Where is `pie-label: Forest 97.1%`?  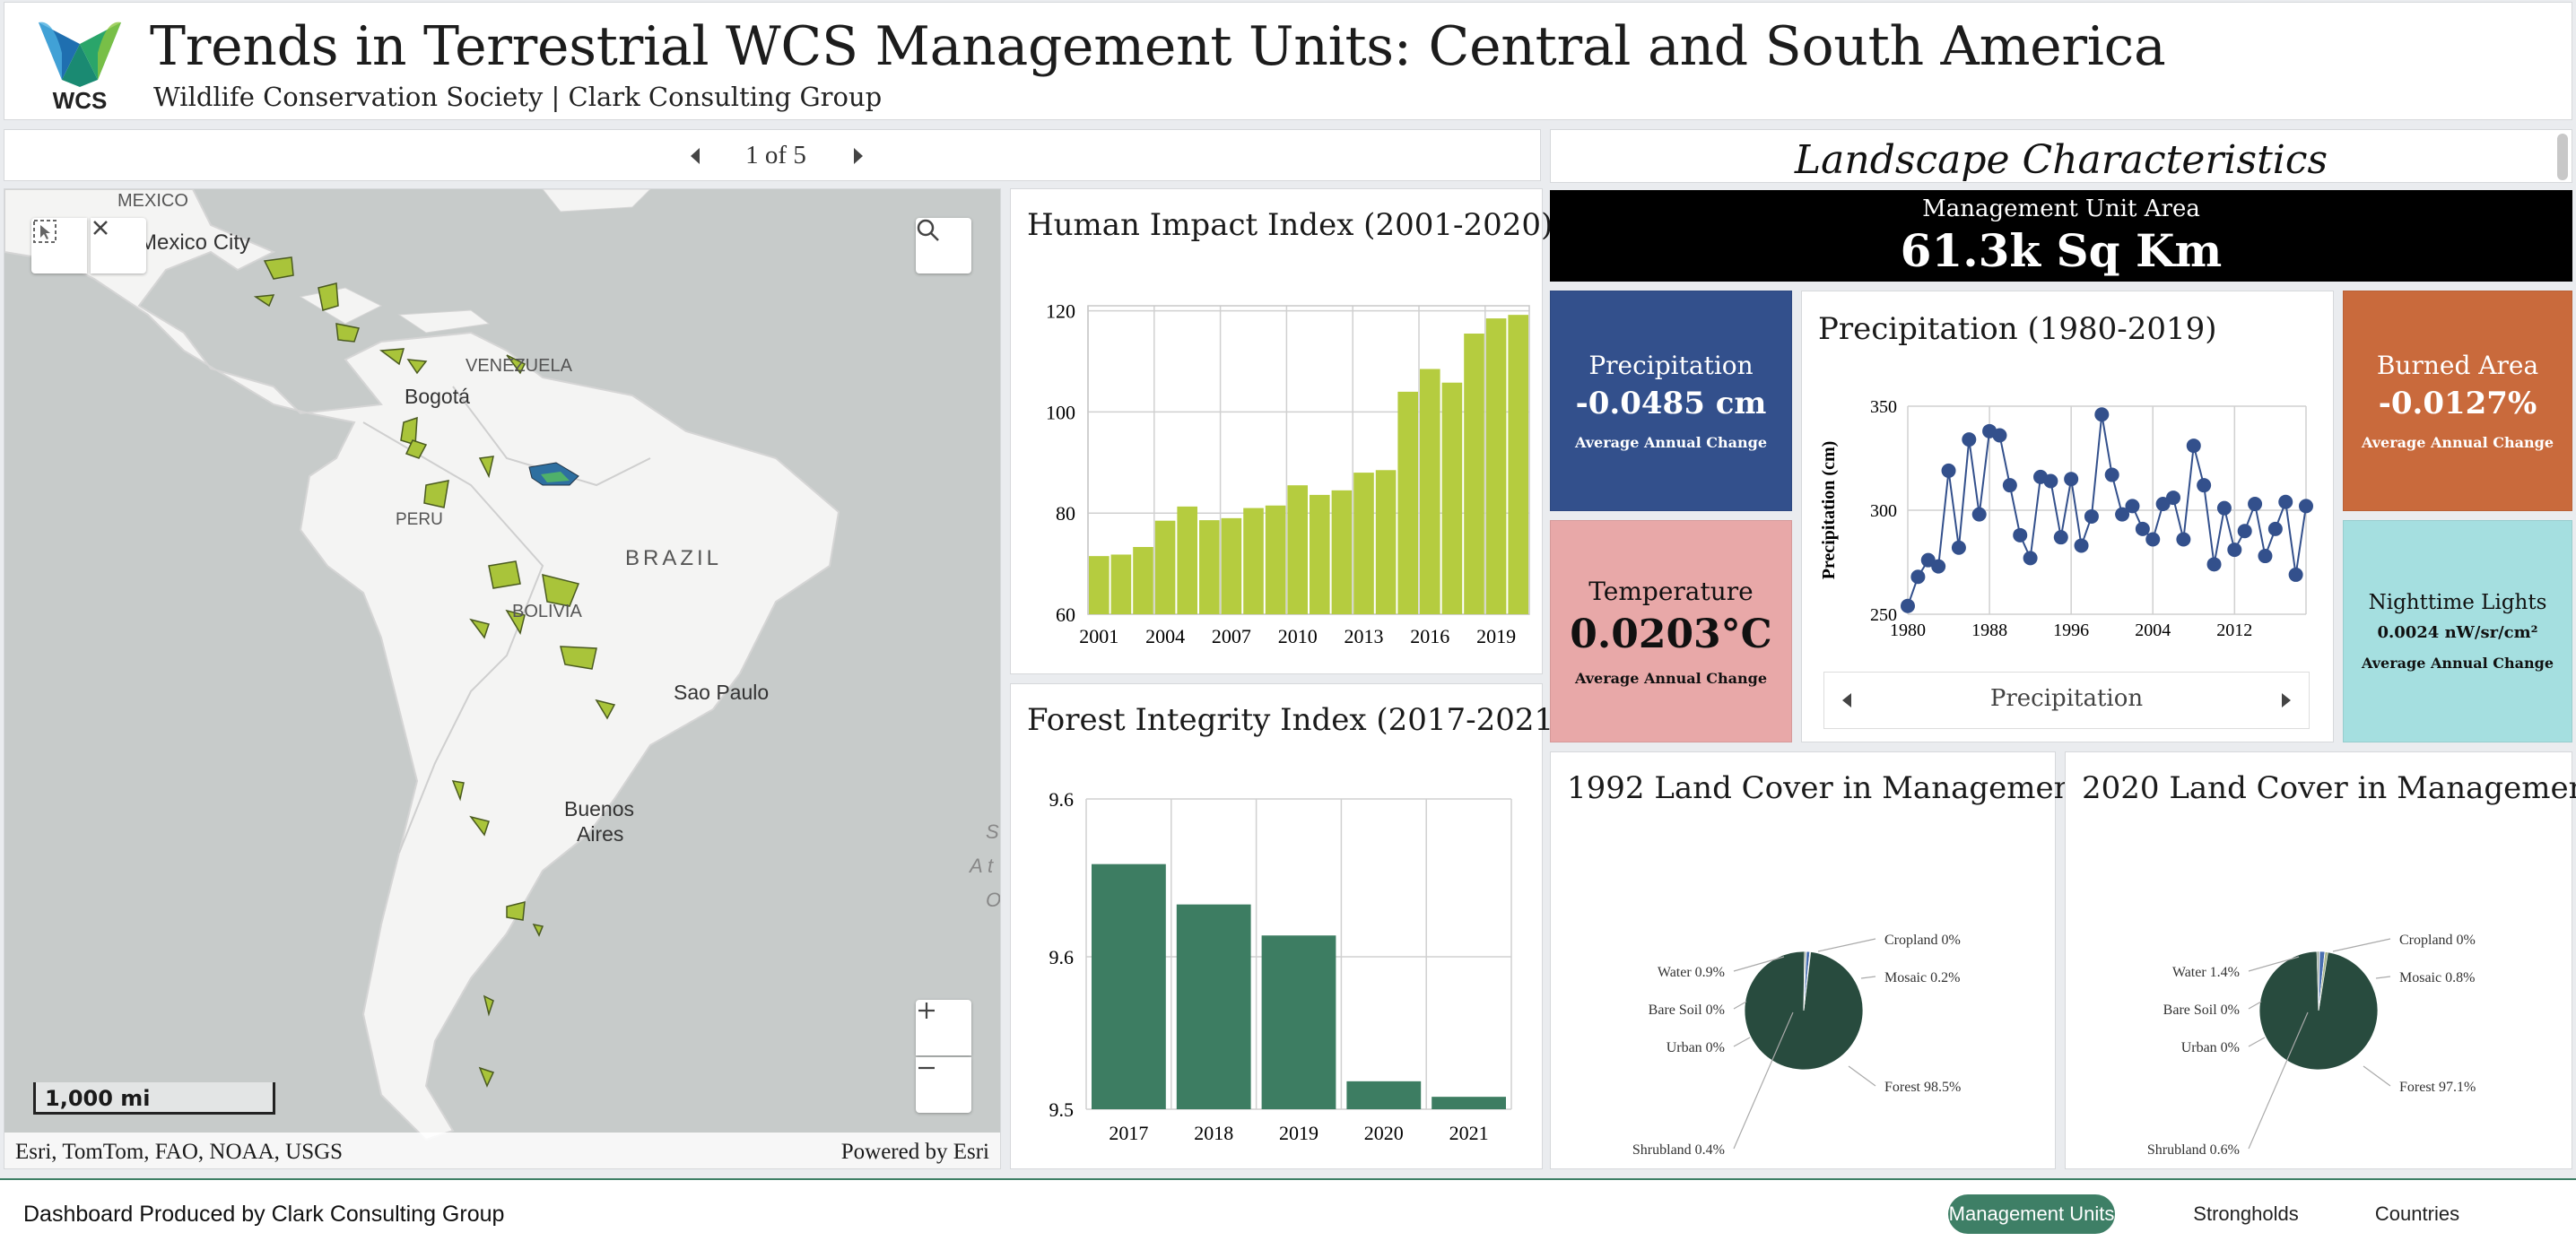
pie-label: Forest 97.1% is located at coordinates (2437, 1087).